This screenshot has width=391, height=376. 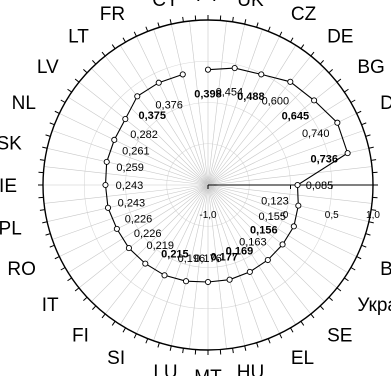 What do you see at coordinates (152, 116) in the screenshot?
I see `value-label: 0,375` at bounding box center [152, 116].